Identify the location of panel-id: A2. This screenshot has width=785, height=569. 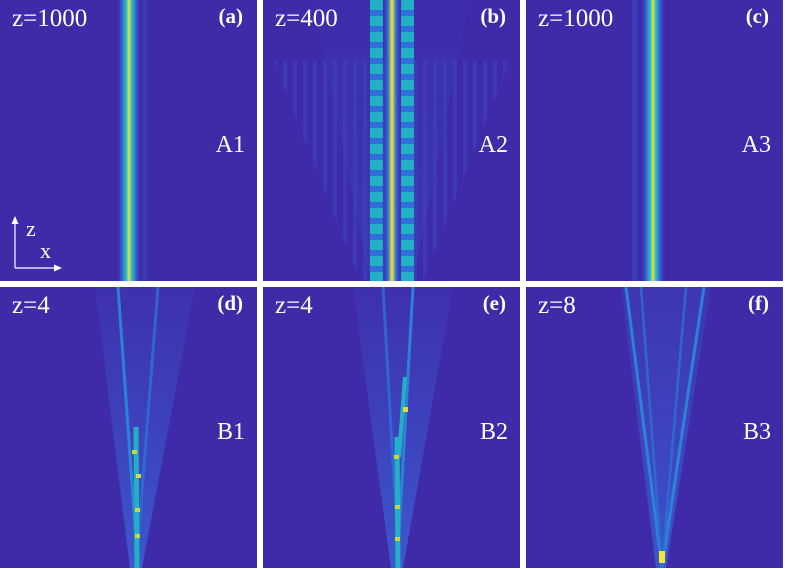
(493, 145).